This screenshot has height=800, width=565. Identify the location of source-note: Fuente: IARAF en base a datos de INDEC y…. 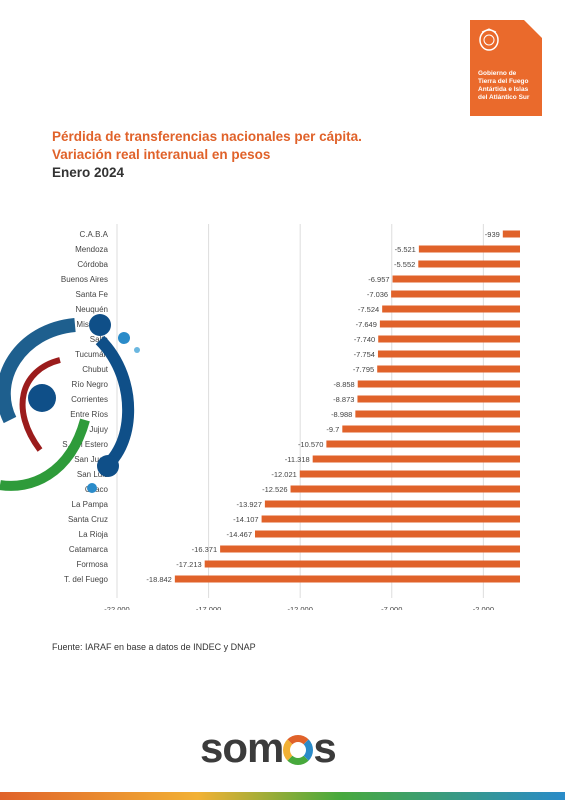
(154, 647).